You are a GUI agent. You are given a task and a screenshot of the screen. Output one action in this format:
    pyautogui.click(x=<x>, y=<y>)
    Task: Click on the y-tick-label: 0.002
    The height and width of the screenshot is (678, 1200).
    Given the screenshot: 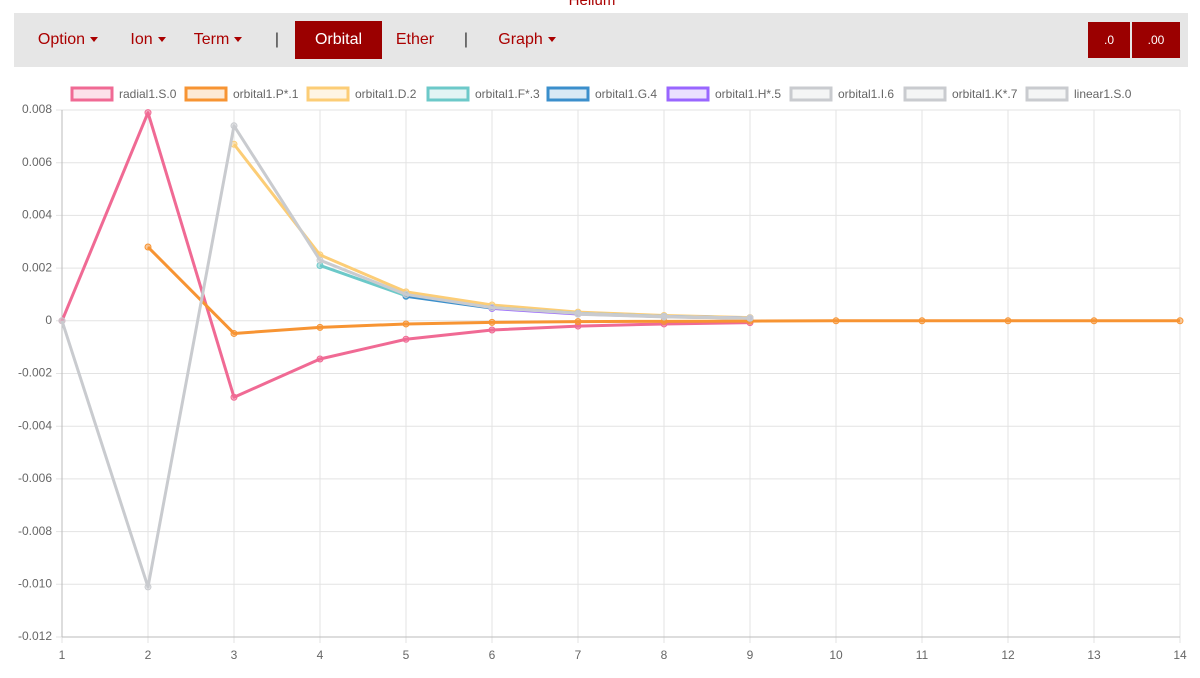 What is the action you would take?
    pyautogui.click(x=37, y=267)
    